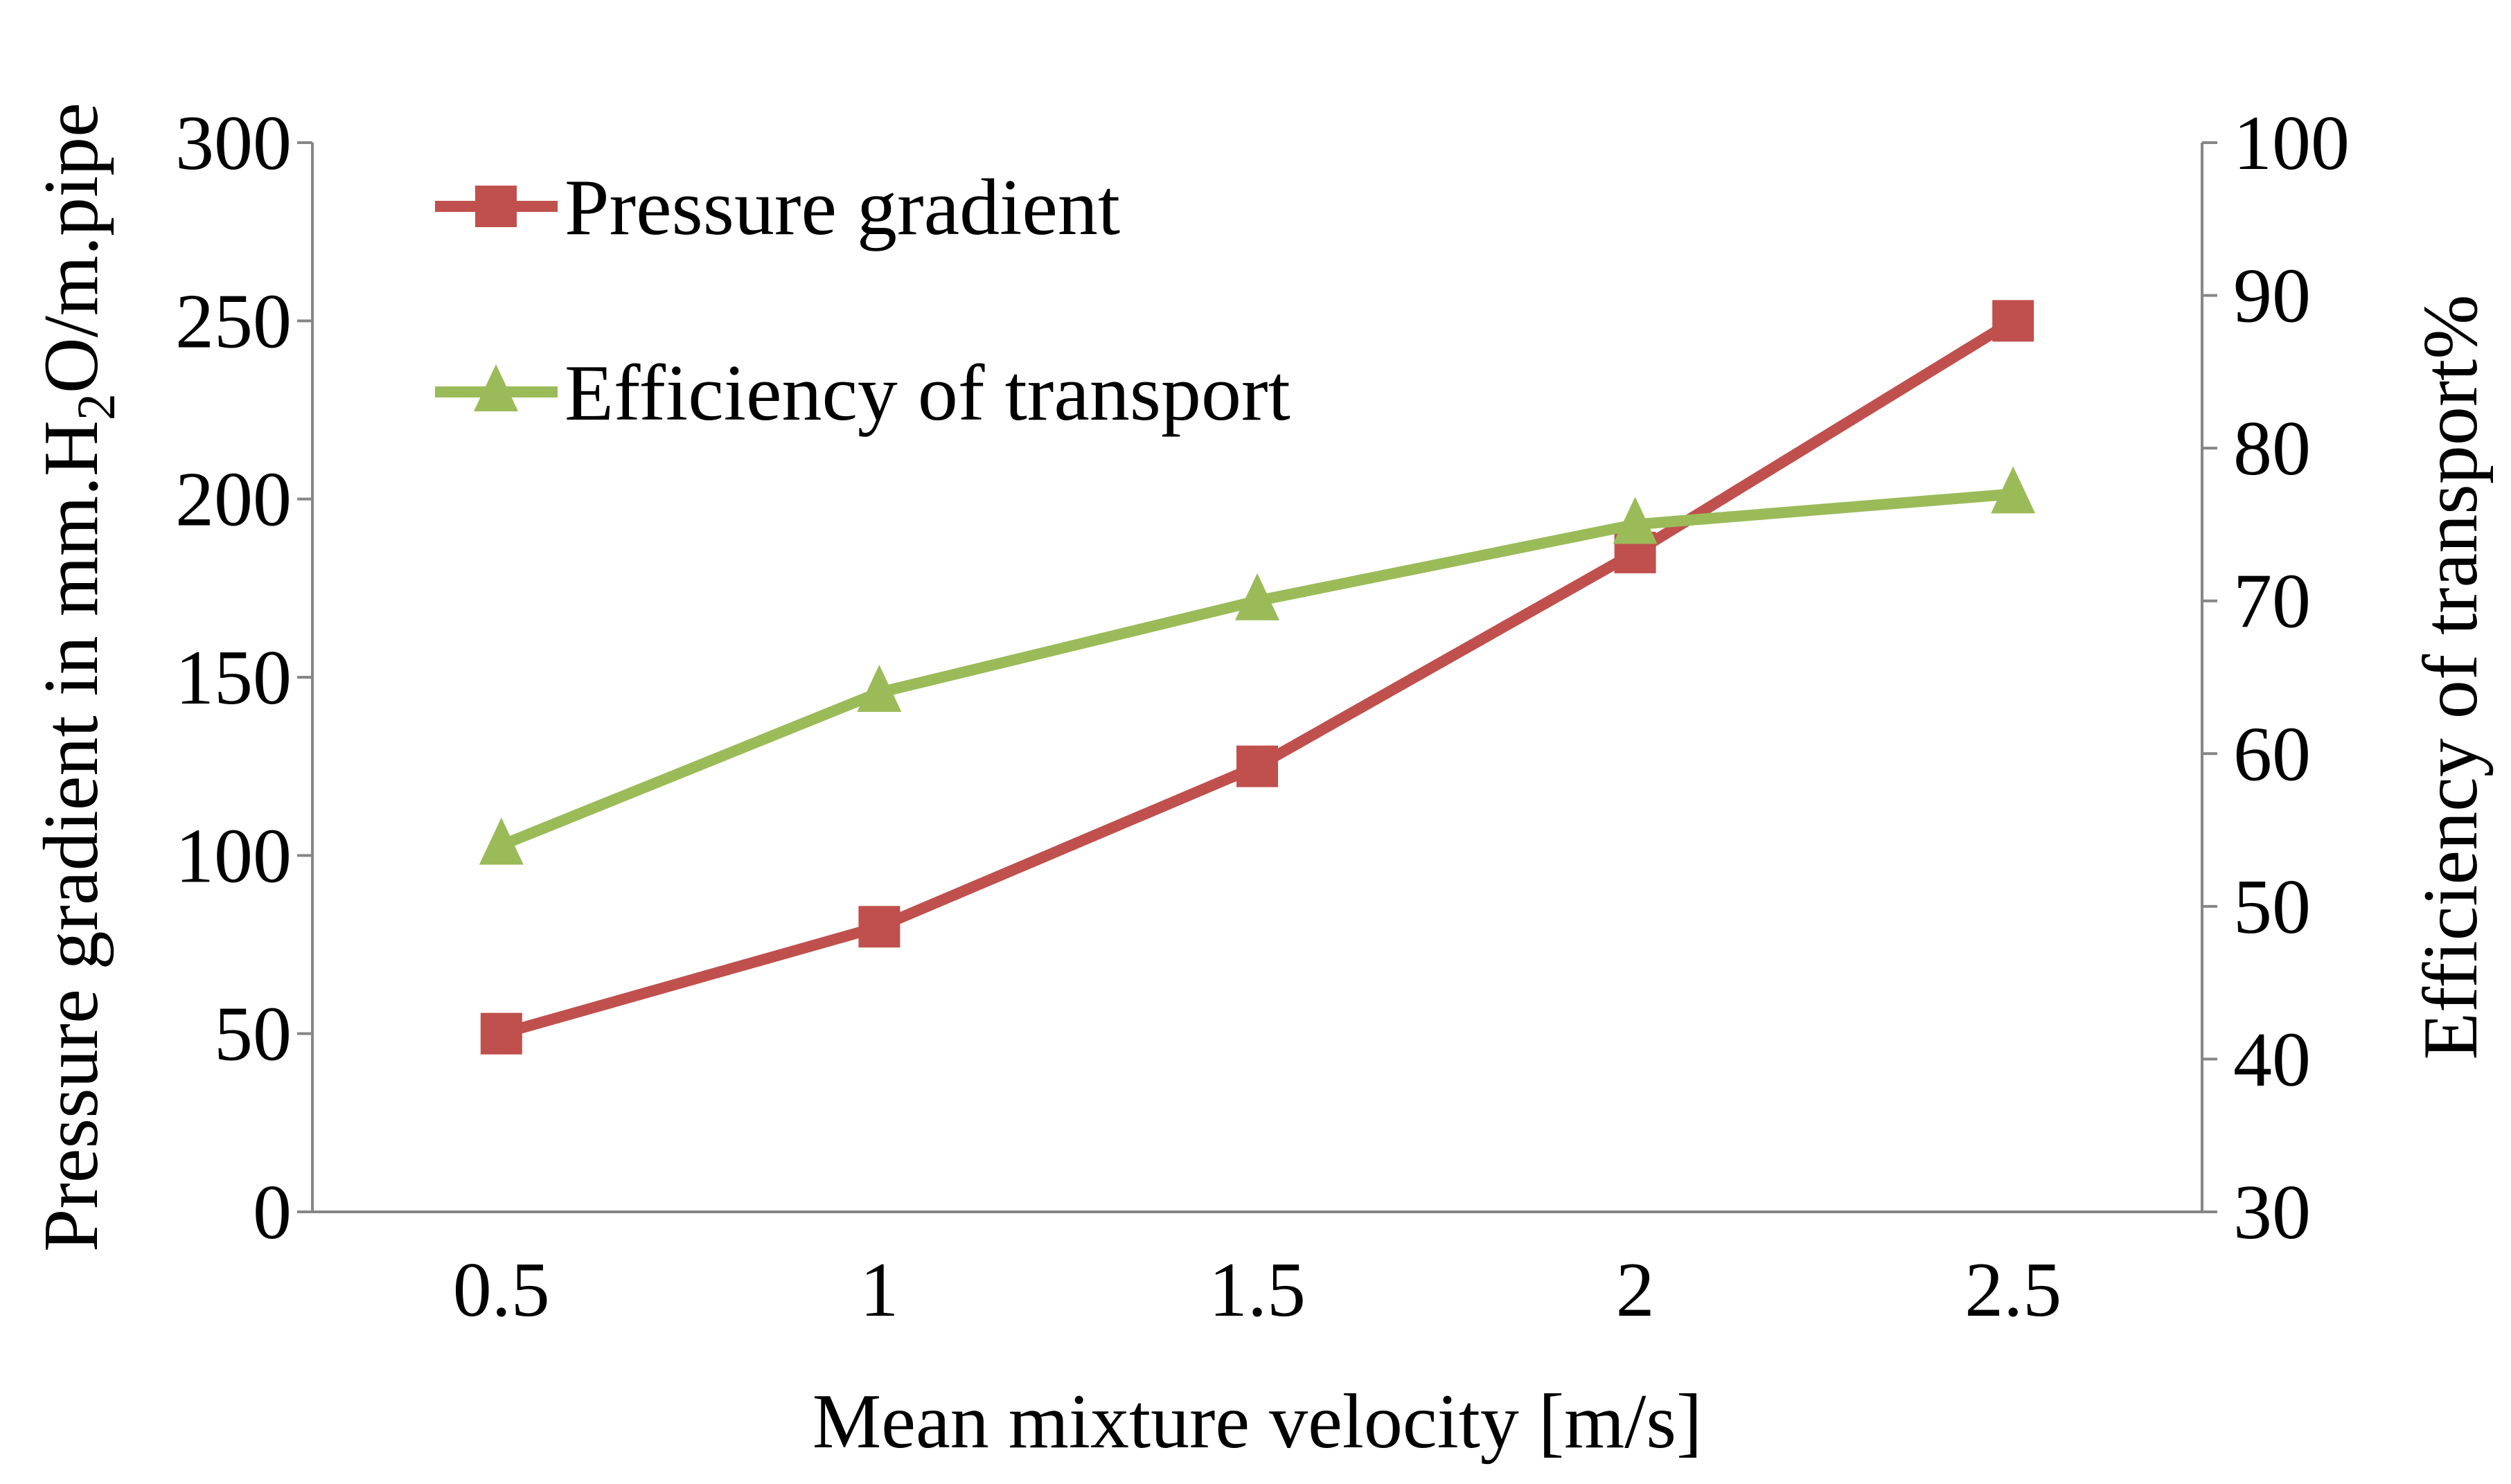 This screenshot has width=2511, height=1484. Describe the element at coordinates (2272, 449) in the screenshot. I see `y2-tick-label: 80` at that location.